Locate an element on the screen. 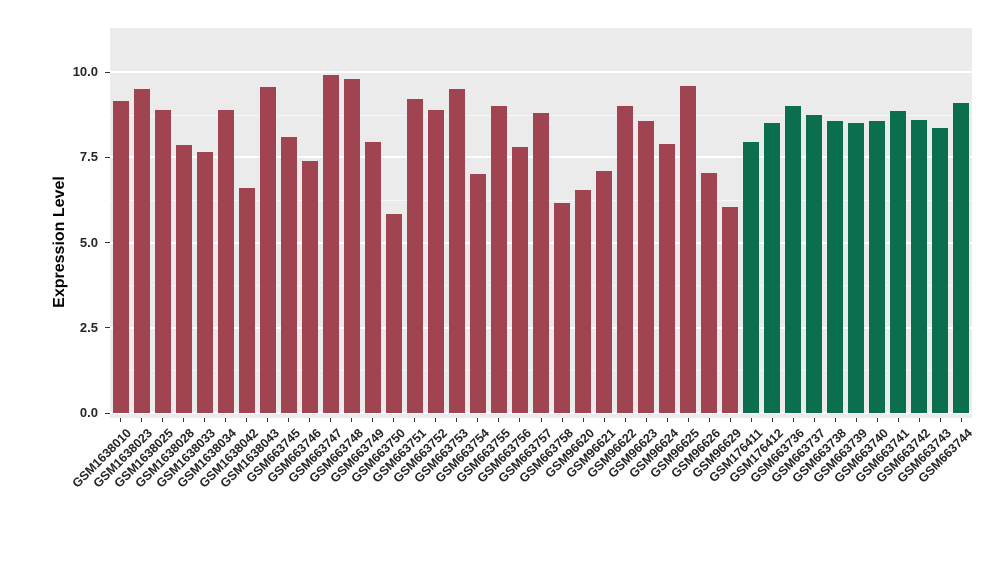 Image resolution: width=1000 pixels, height=580 pixels. bar-GSM96623 is located at coordinates (646, 267).